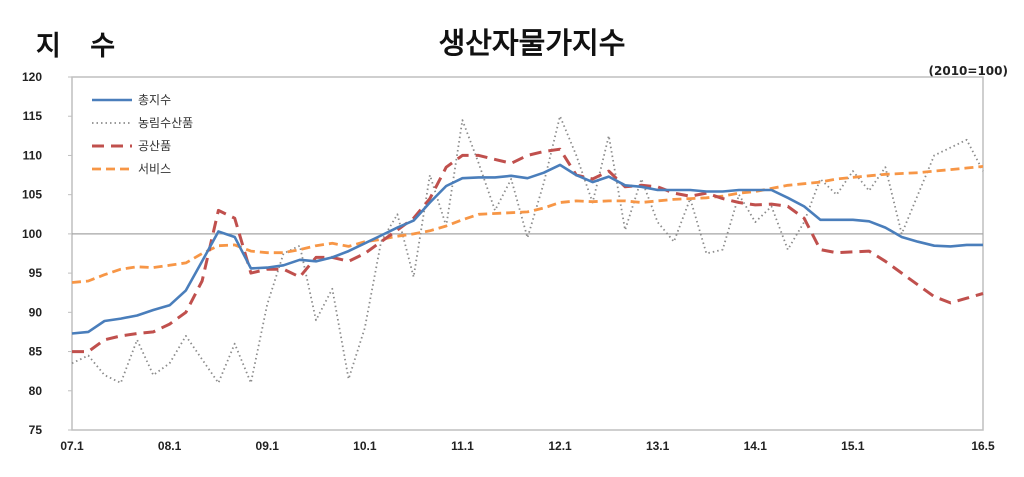 The image size is (1024, 477). I want to click on x-tick-label: 09.1, so click(268, 446).